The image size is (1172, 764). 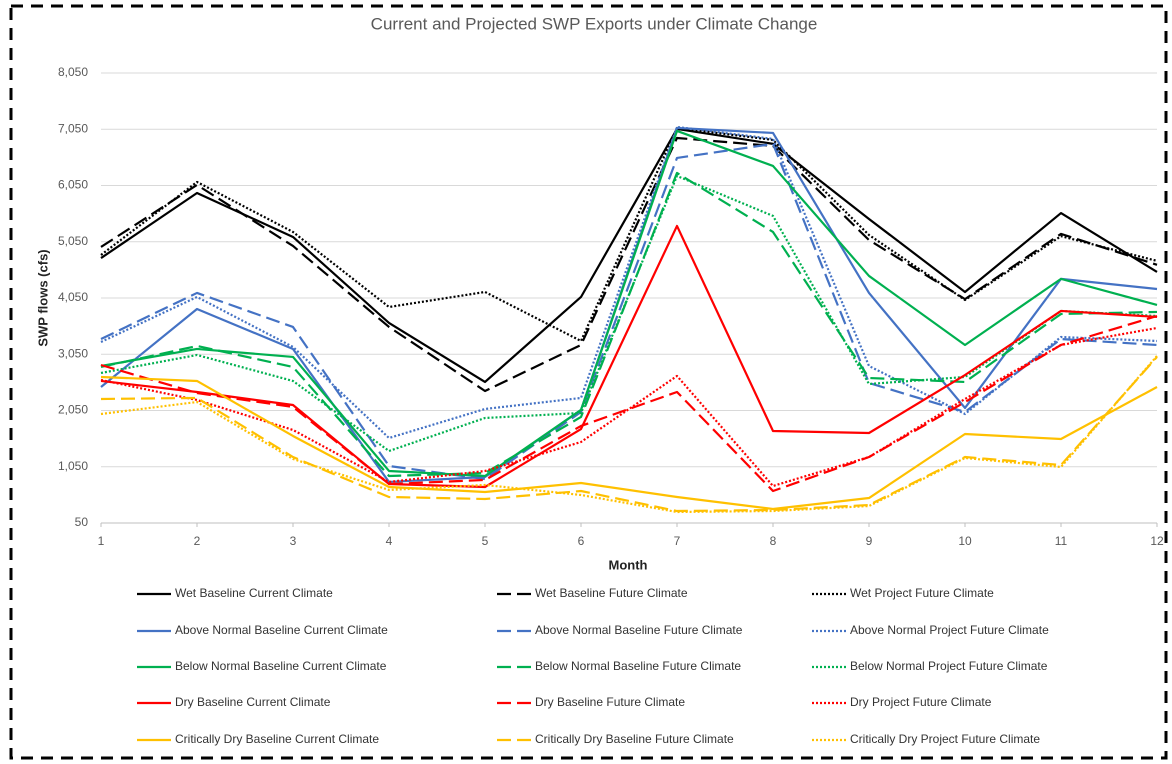 What do you see at coordinates (1157, 541) in the screenshot?
I see `x-tick-label: 12` at bounding box center [1157, 541].